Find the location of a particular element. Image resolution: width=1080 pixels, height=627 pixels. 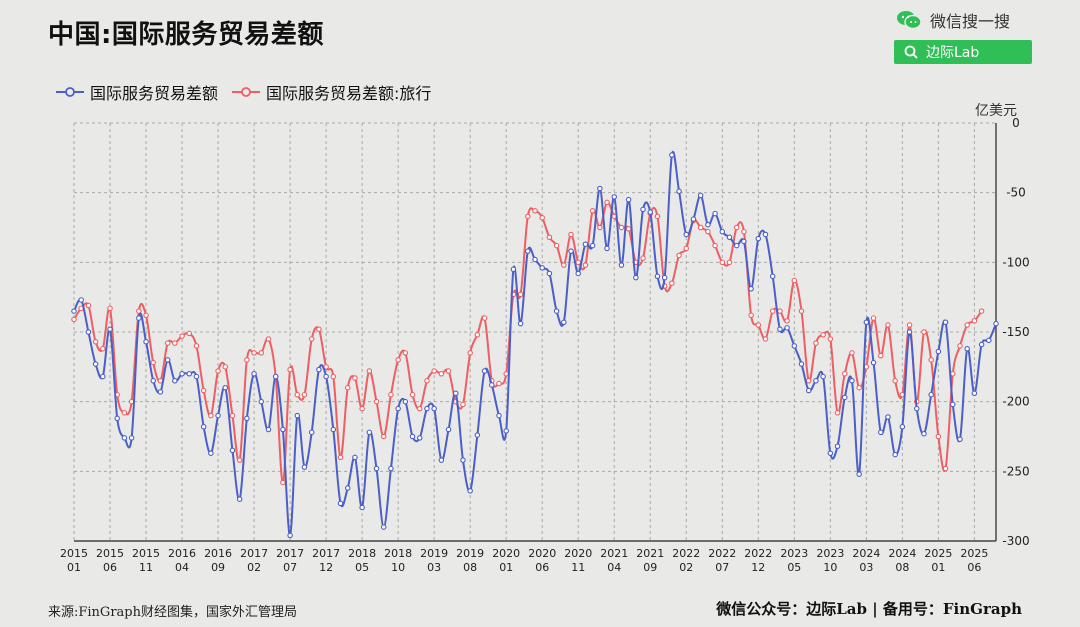

x-tick-label: 2017 is located at coordinates (254, 553).